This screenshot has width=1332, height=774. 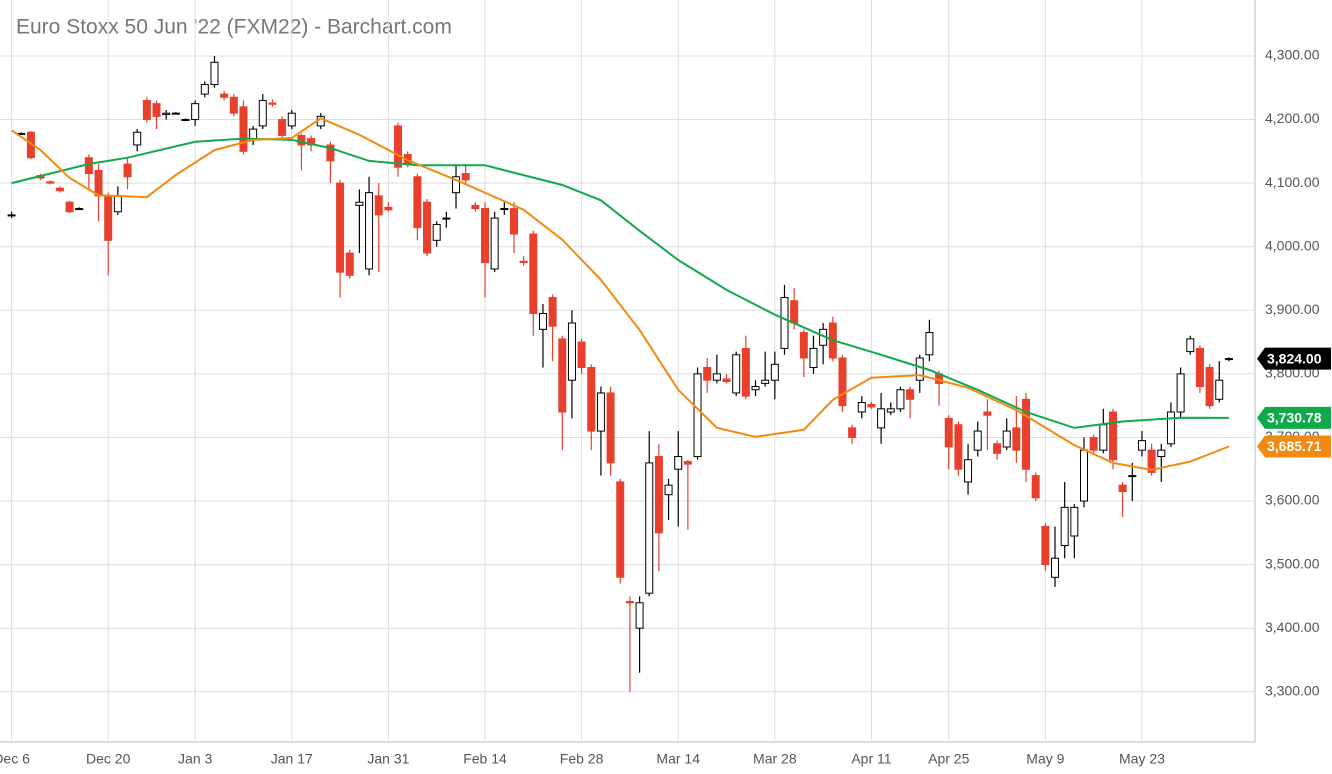 I want to click on price-label: 3,685.71, so click(x=1294, y=446).